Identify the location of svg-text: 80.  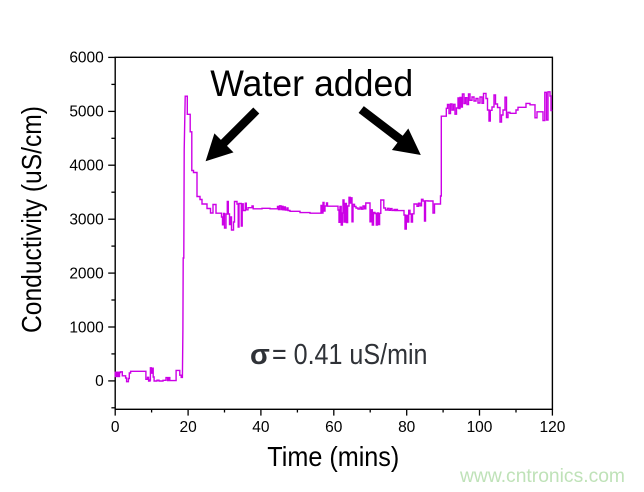
(407, 427).